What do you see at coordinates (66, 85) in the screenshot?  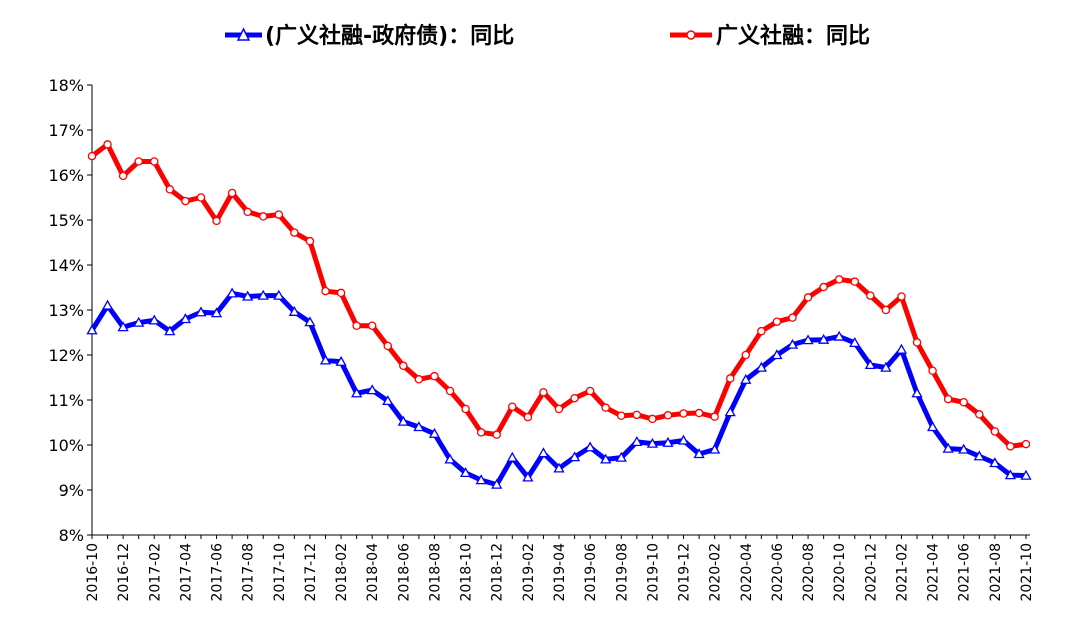 I see `y-tick-label: 18%` at bounding box center [66, 85].